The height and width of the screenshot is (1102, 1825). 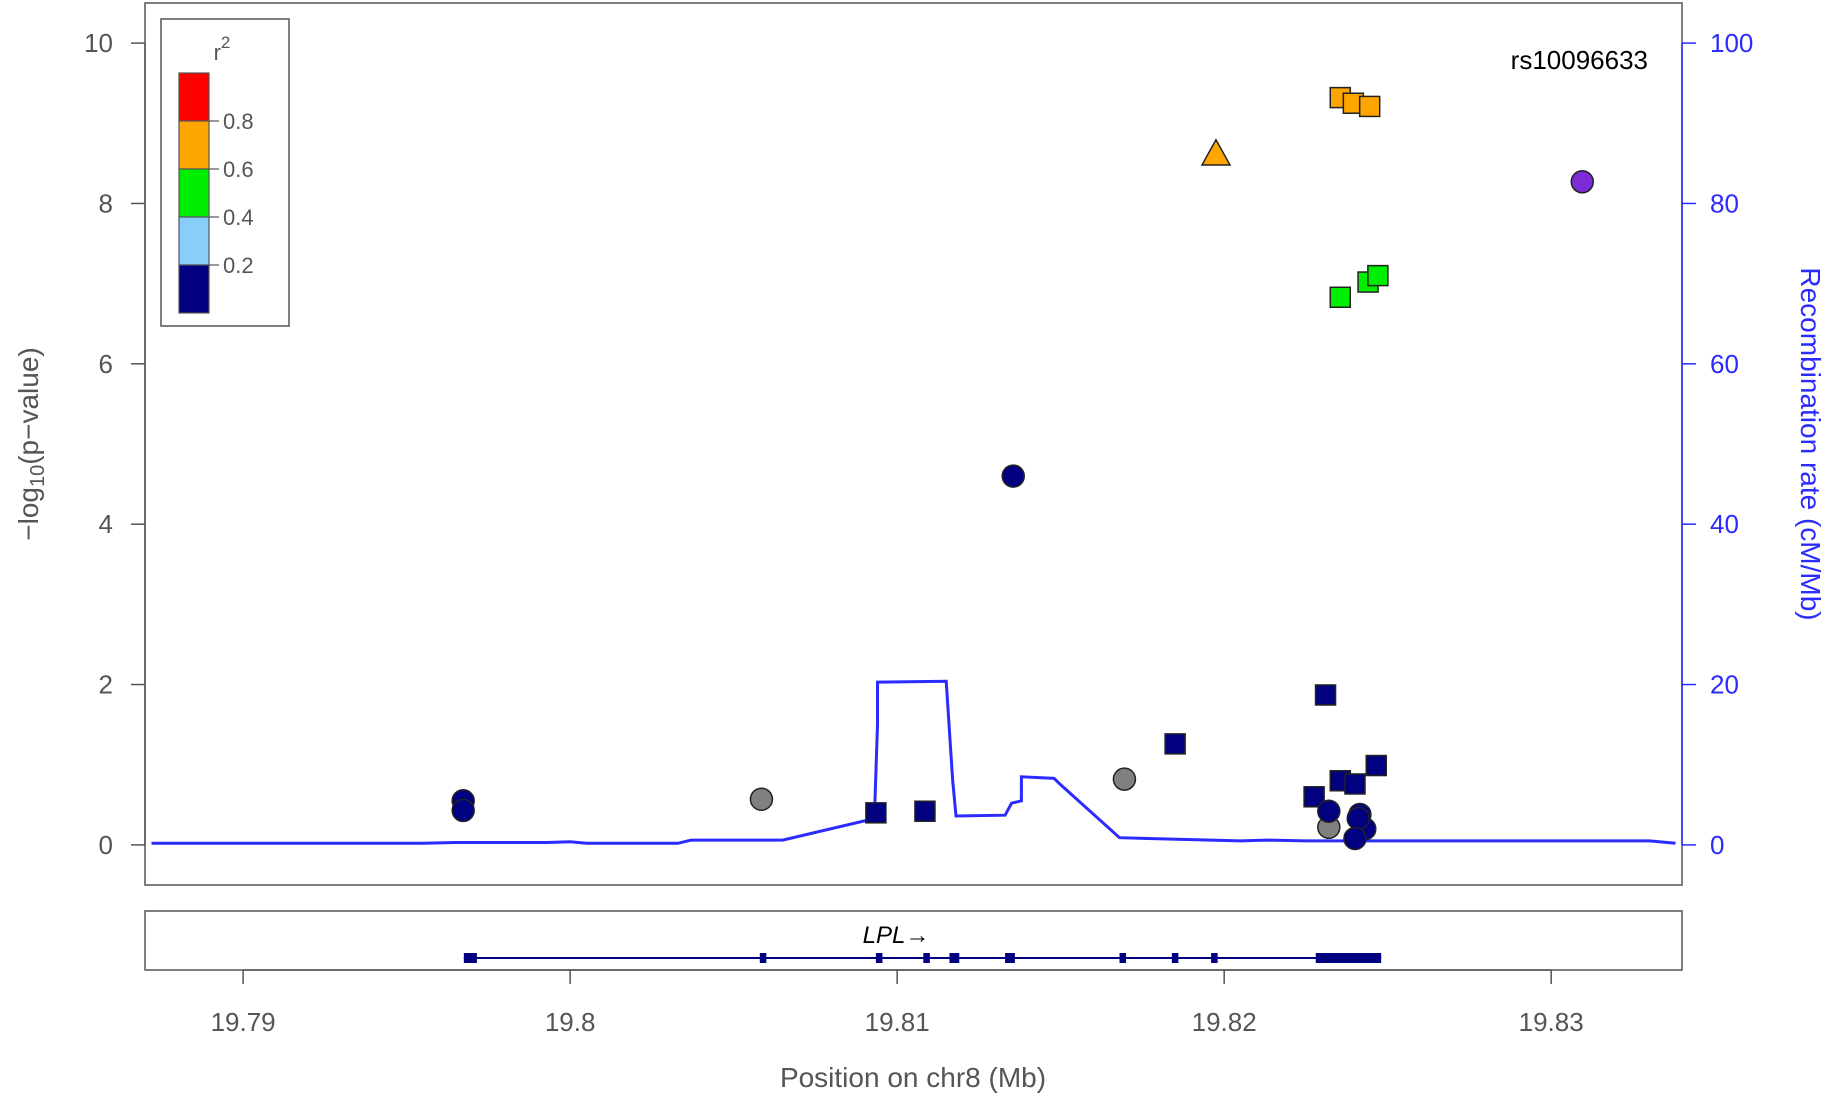 I want to click on index-snp-annotation: rs10096633, so click(x=1579, y=60).